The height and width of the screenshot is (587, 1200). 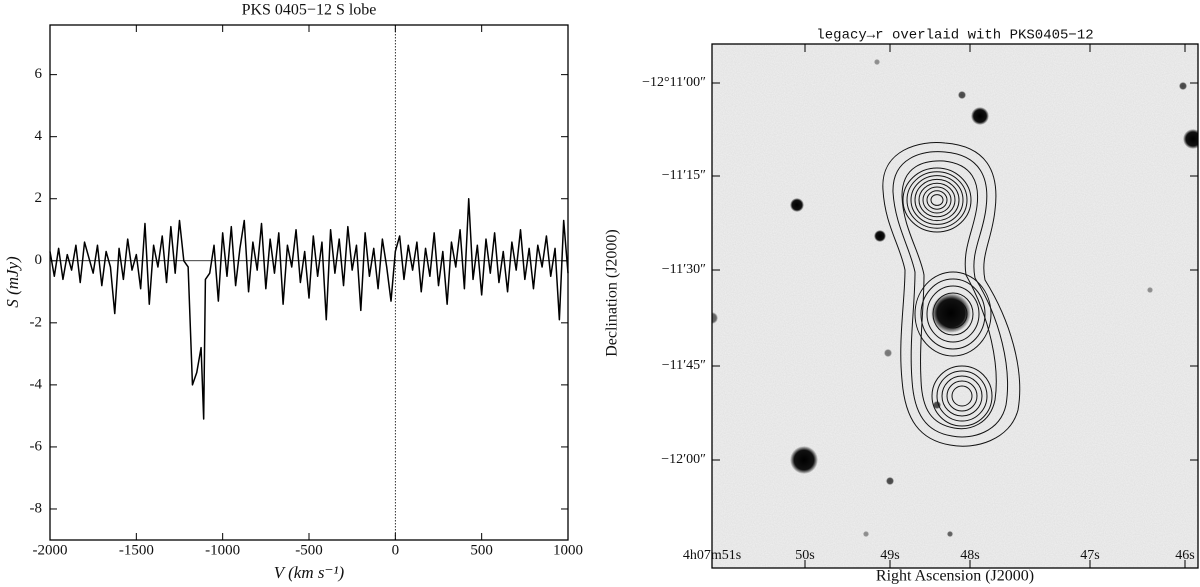 I want to click on x-tick-label: 46s, so click(x=1184, y=555).